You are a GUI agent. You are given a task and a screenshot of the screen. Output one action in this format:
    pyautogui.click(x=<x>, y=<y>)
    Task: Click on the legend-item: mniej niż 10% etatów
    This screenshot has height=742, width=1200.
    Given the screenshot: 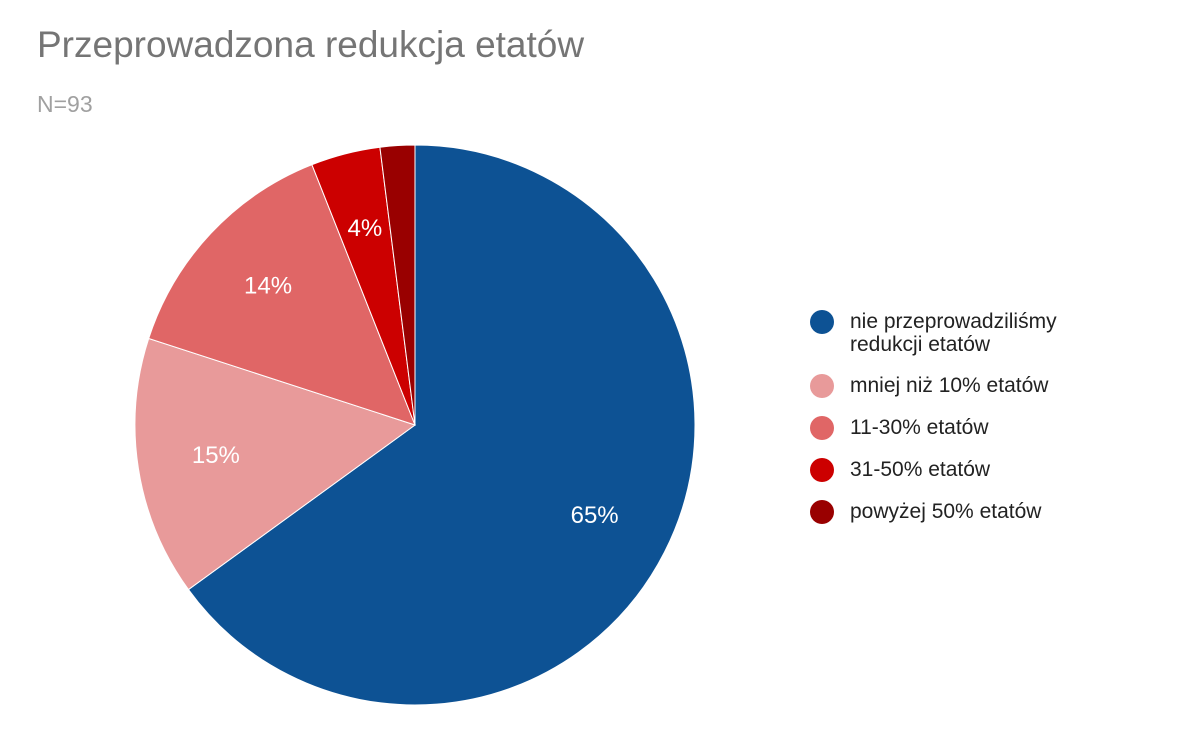 What is the action you would take?
    pyautogui.click(x=960, y=386)
    